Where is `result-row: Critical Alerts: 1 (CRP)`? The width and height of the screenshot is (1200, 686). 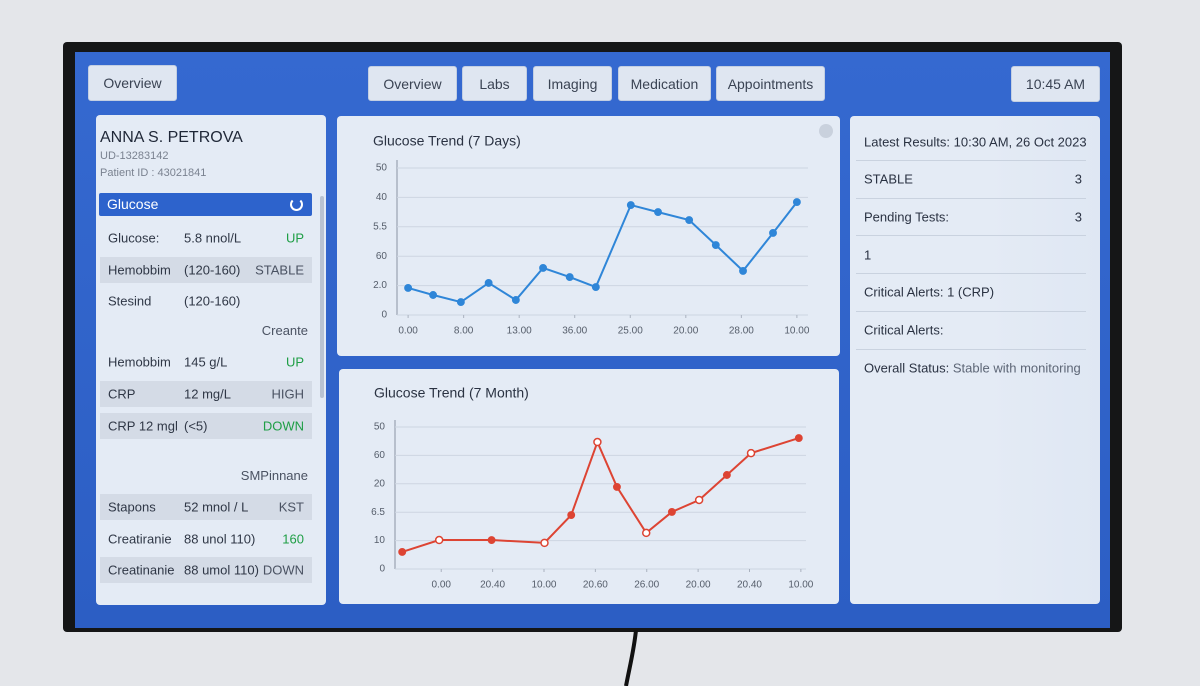
result-row: Critical Alerts: 1 (CRP) is located at coordinates (971, 293).